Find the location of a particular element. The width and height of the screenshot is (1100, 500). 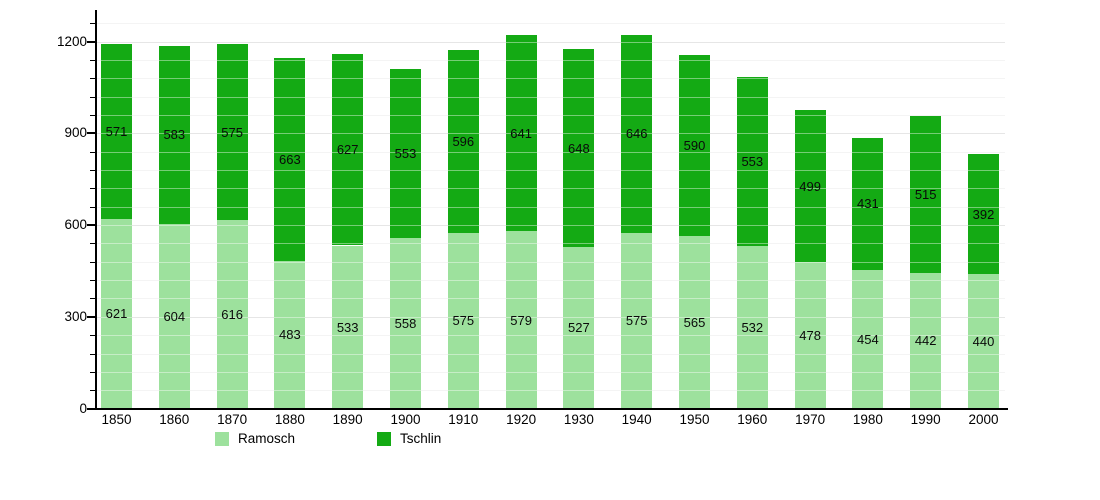

bar-value-label: 616 is located at coordinates (232, 314).